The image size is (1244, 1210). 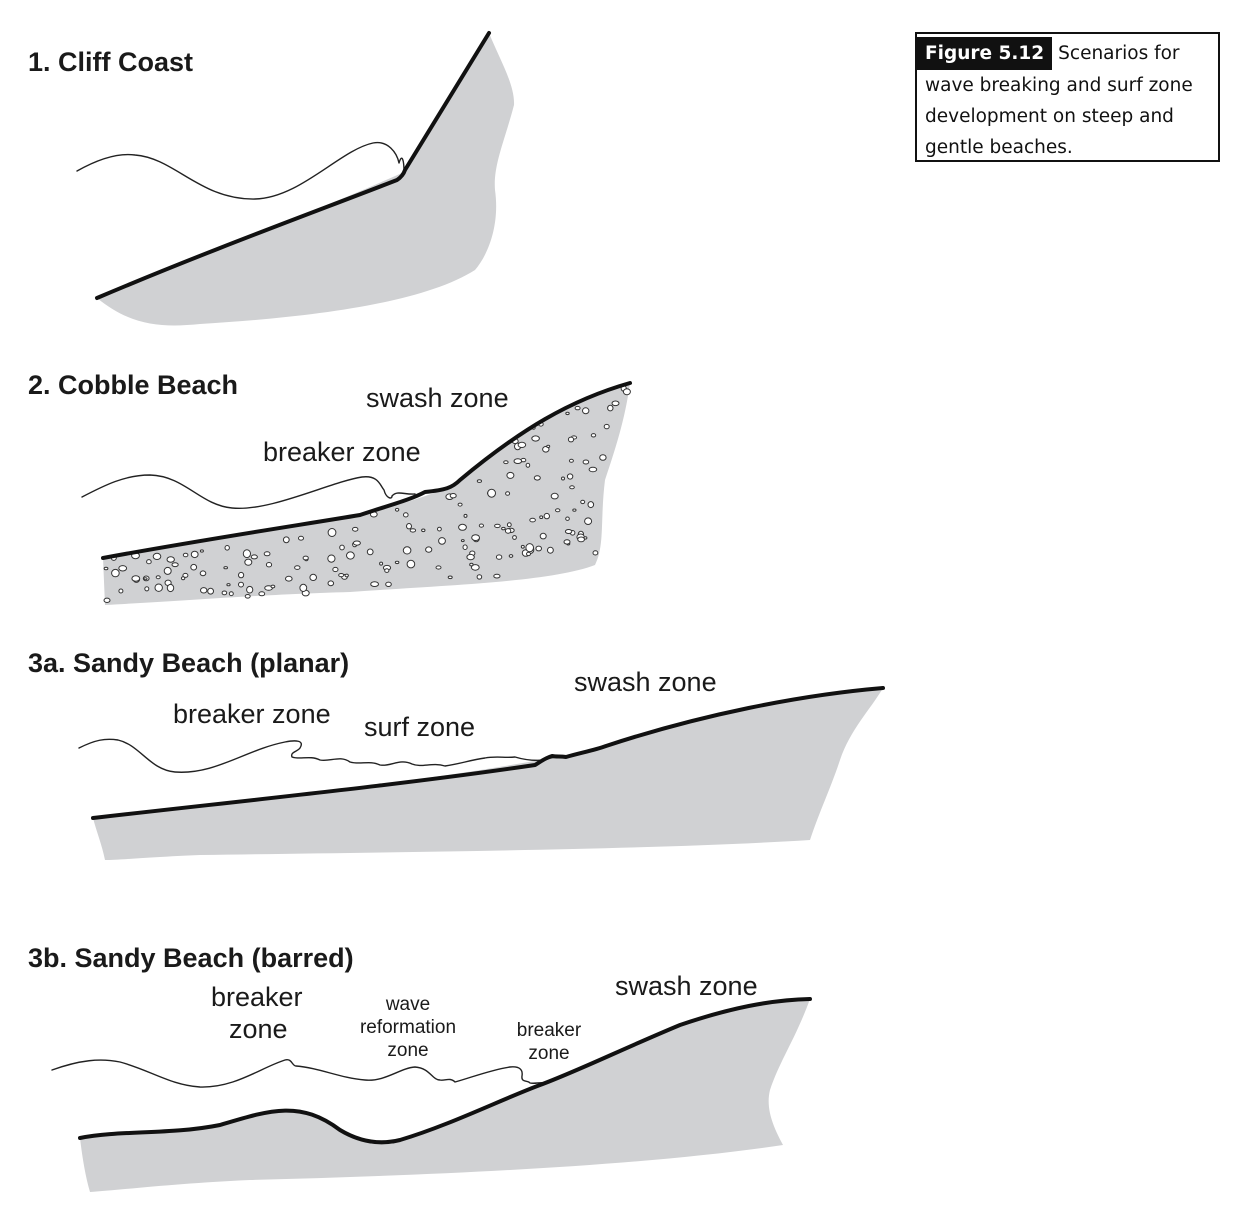 What do you see at coordinates (645, 682) in the screenshot?
I see `label-swash-zone-planar: swash zone` at bounding box center [645, 682].